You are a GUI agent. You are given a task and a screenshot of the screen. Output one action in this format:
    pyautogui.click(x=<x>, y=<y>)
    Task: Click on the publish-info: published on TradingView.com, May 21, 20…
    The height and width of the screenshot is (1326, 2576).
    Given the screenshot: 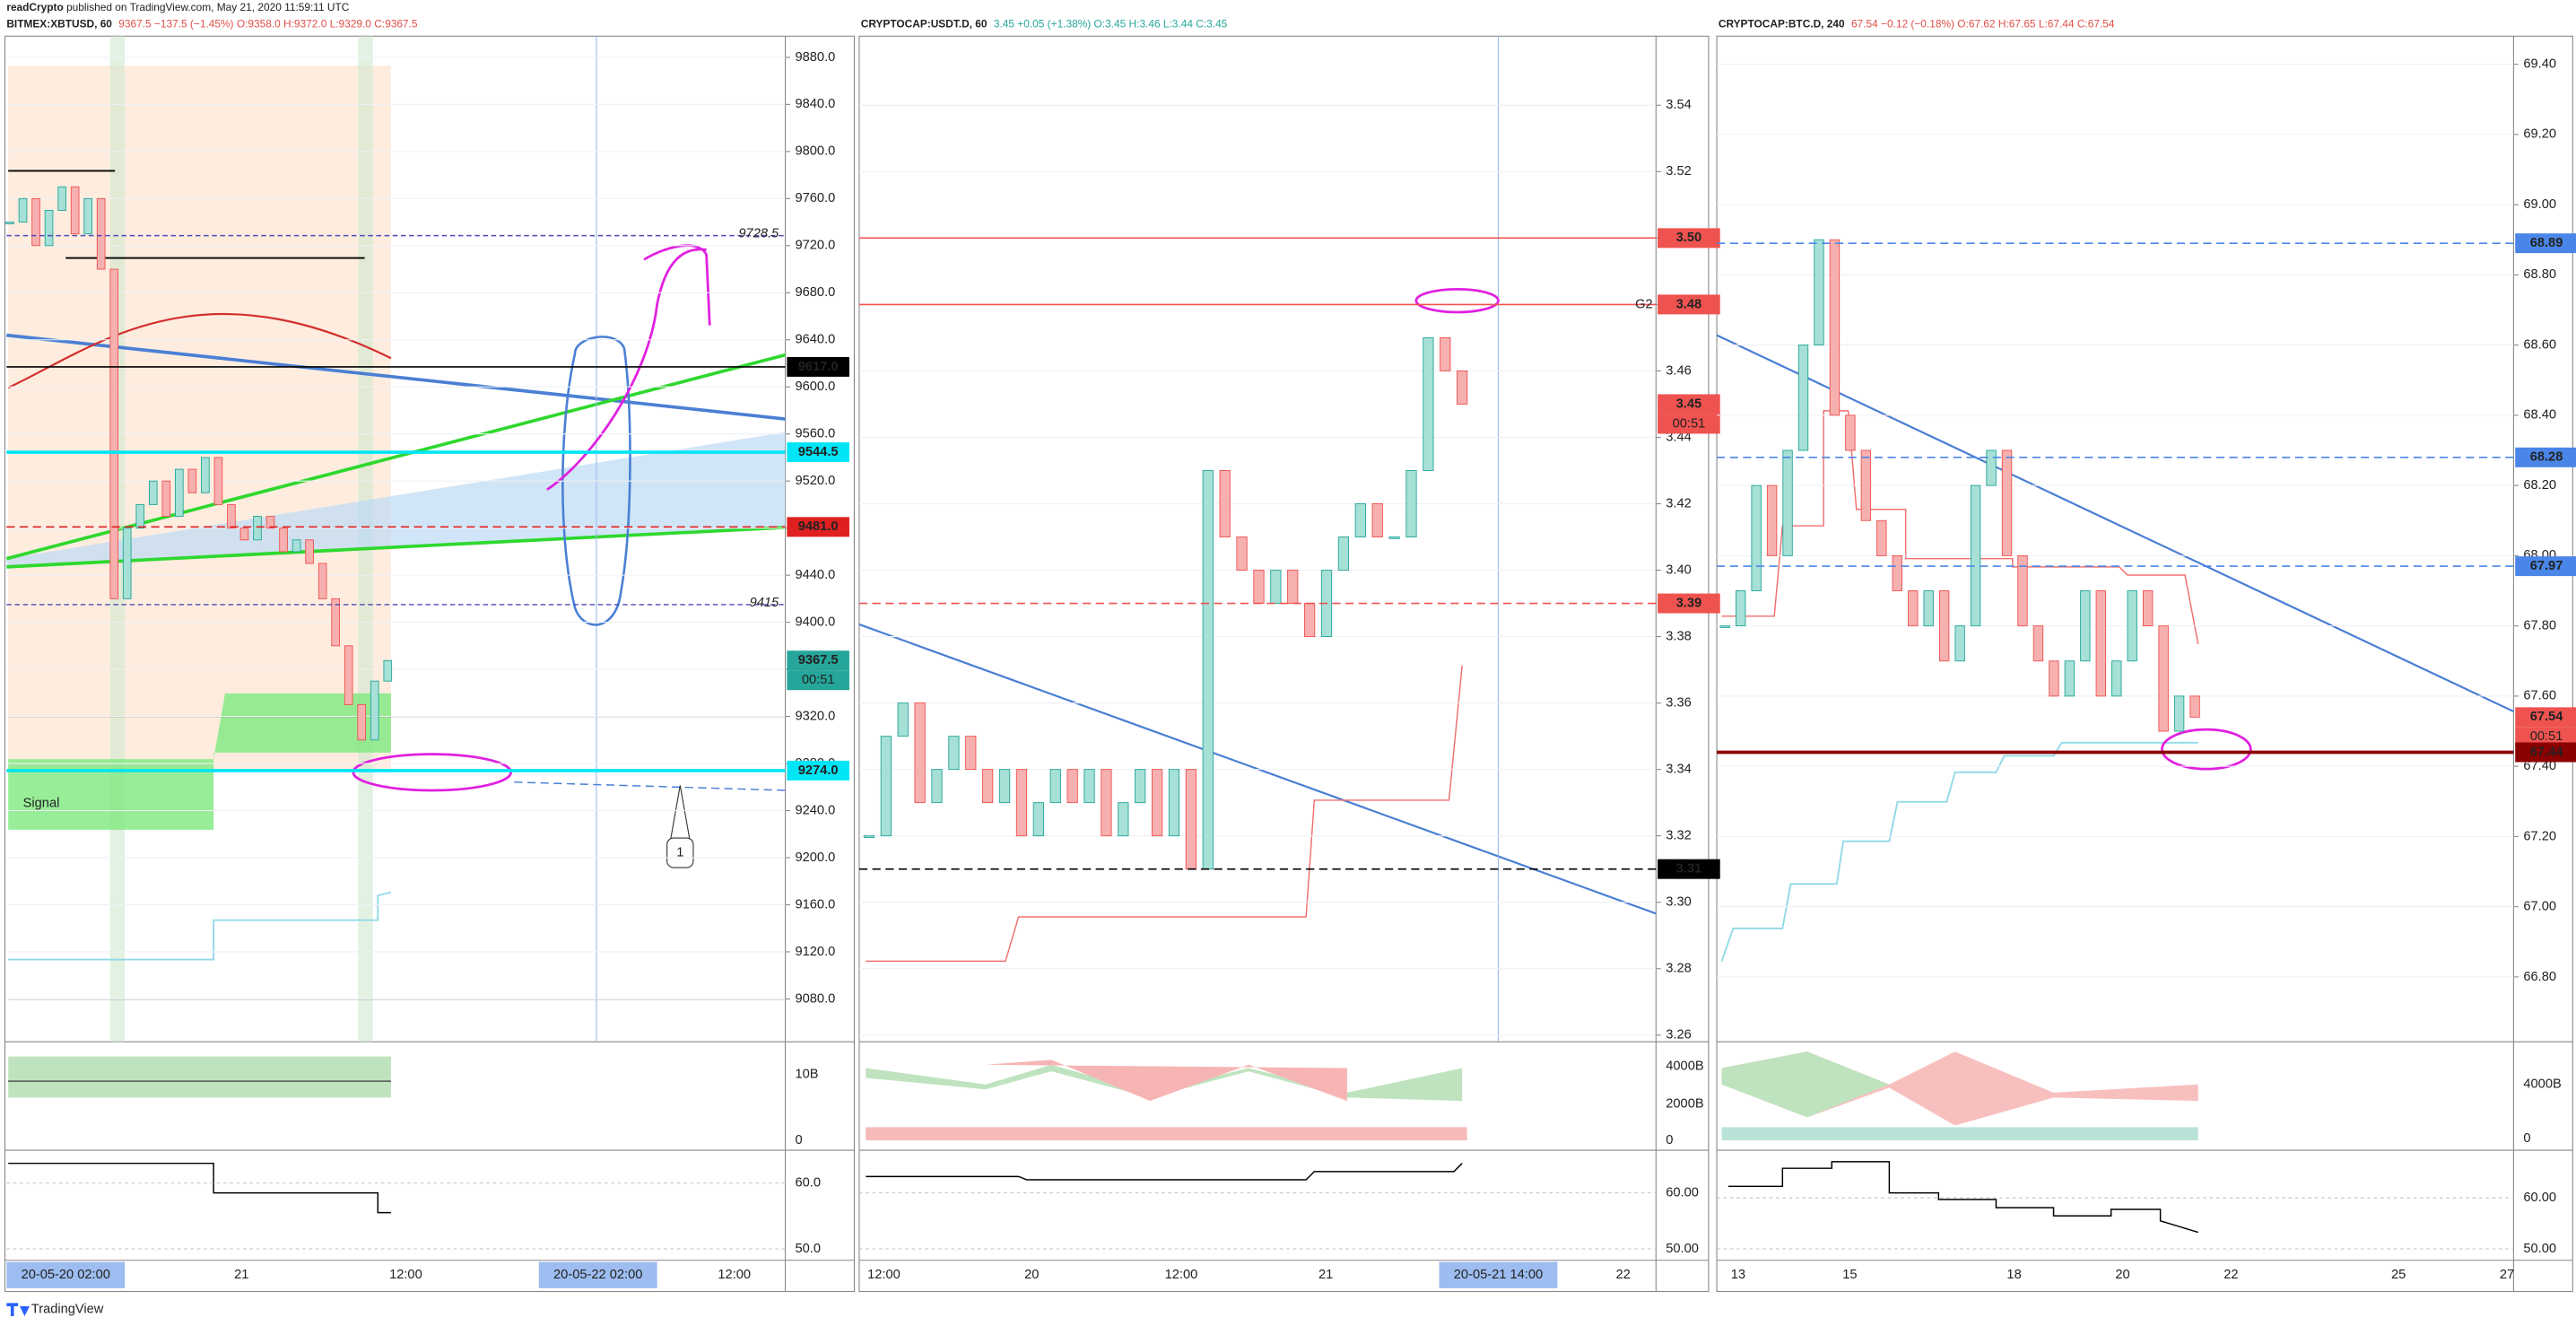 What is the action you would take?
    pyautogui.click(x=208, y=7)
    